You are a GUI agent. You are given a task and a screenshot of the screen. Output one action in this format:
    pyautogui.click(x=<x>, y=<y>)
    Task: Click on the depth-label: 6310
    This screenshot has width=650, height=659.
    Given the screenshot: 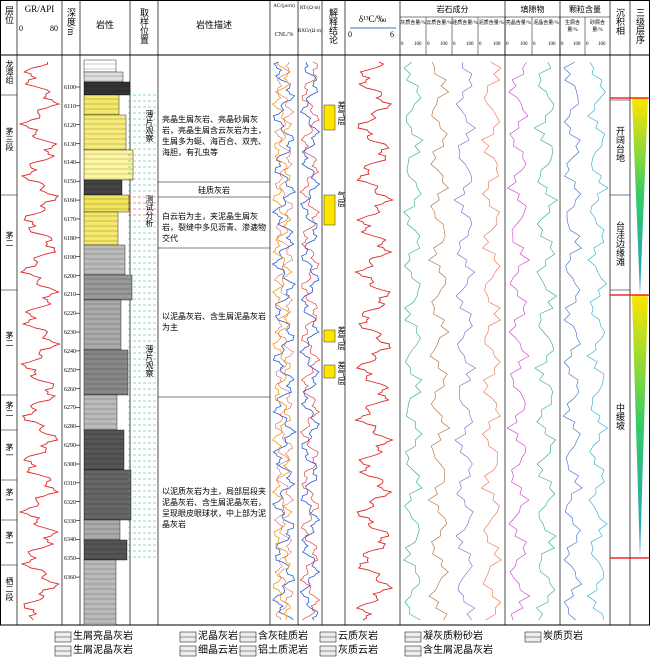 What is the action you would take?
    pyautogui.click(x=70, y=483)
    